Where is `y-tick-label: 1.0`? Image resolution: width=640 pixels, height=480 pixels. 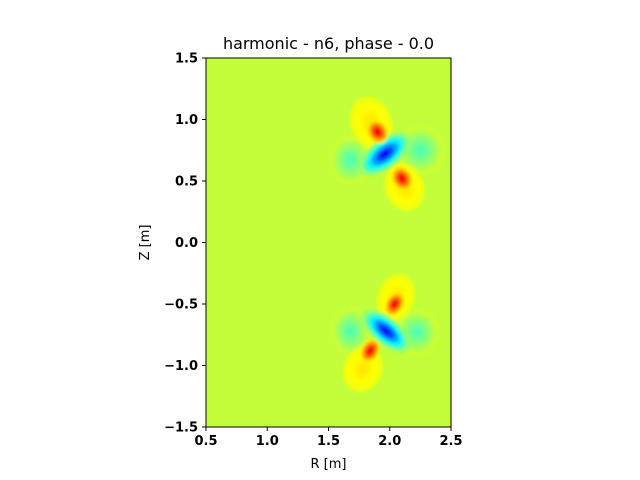 y-tick-label: 1.0 is located at coordinates (186, 120).